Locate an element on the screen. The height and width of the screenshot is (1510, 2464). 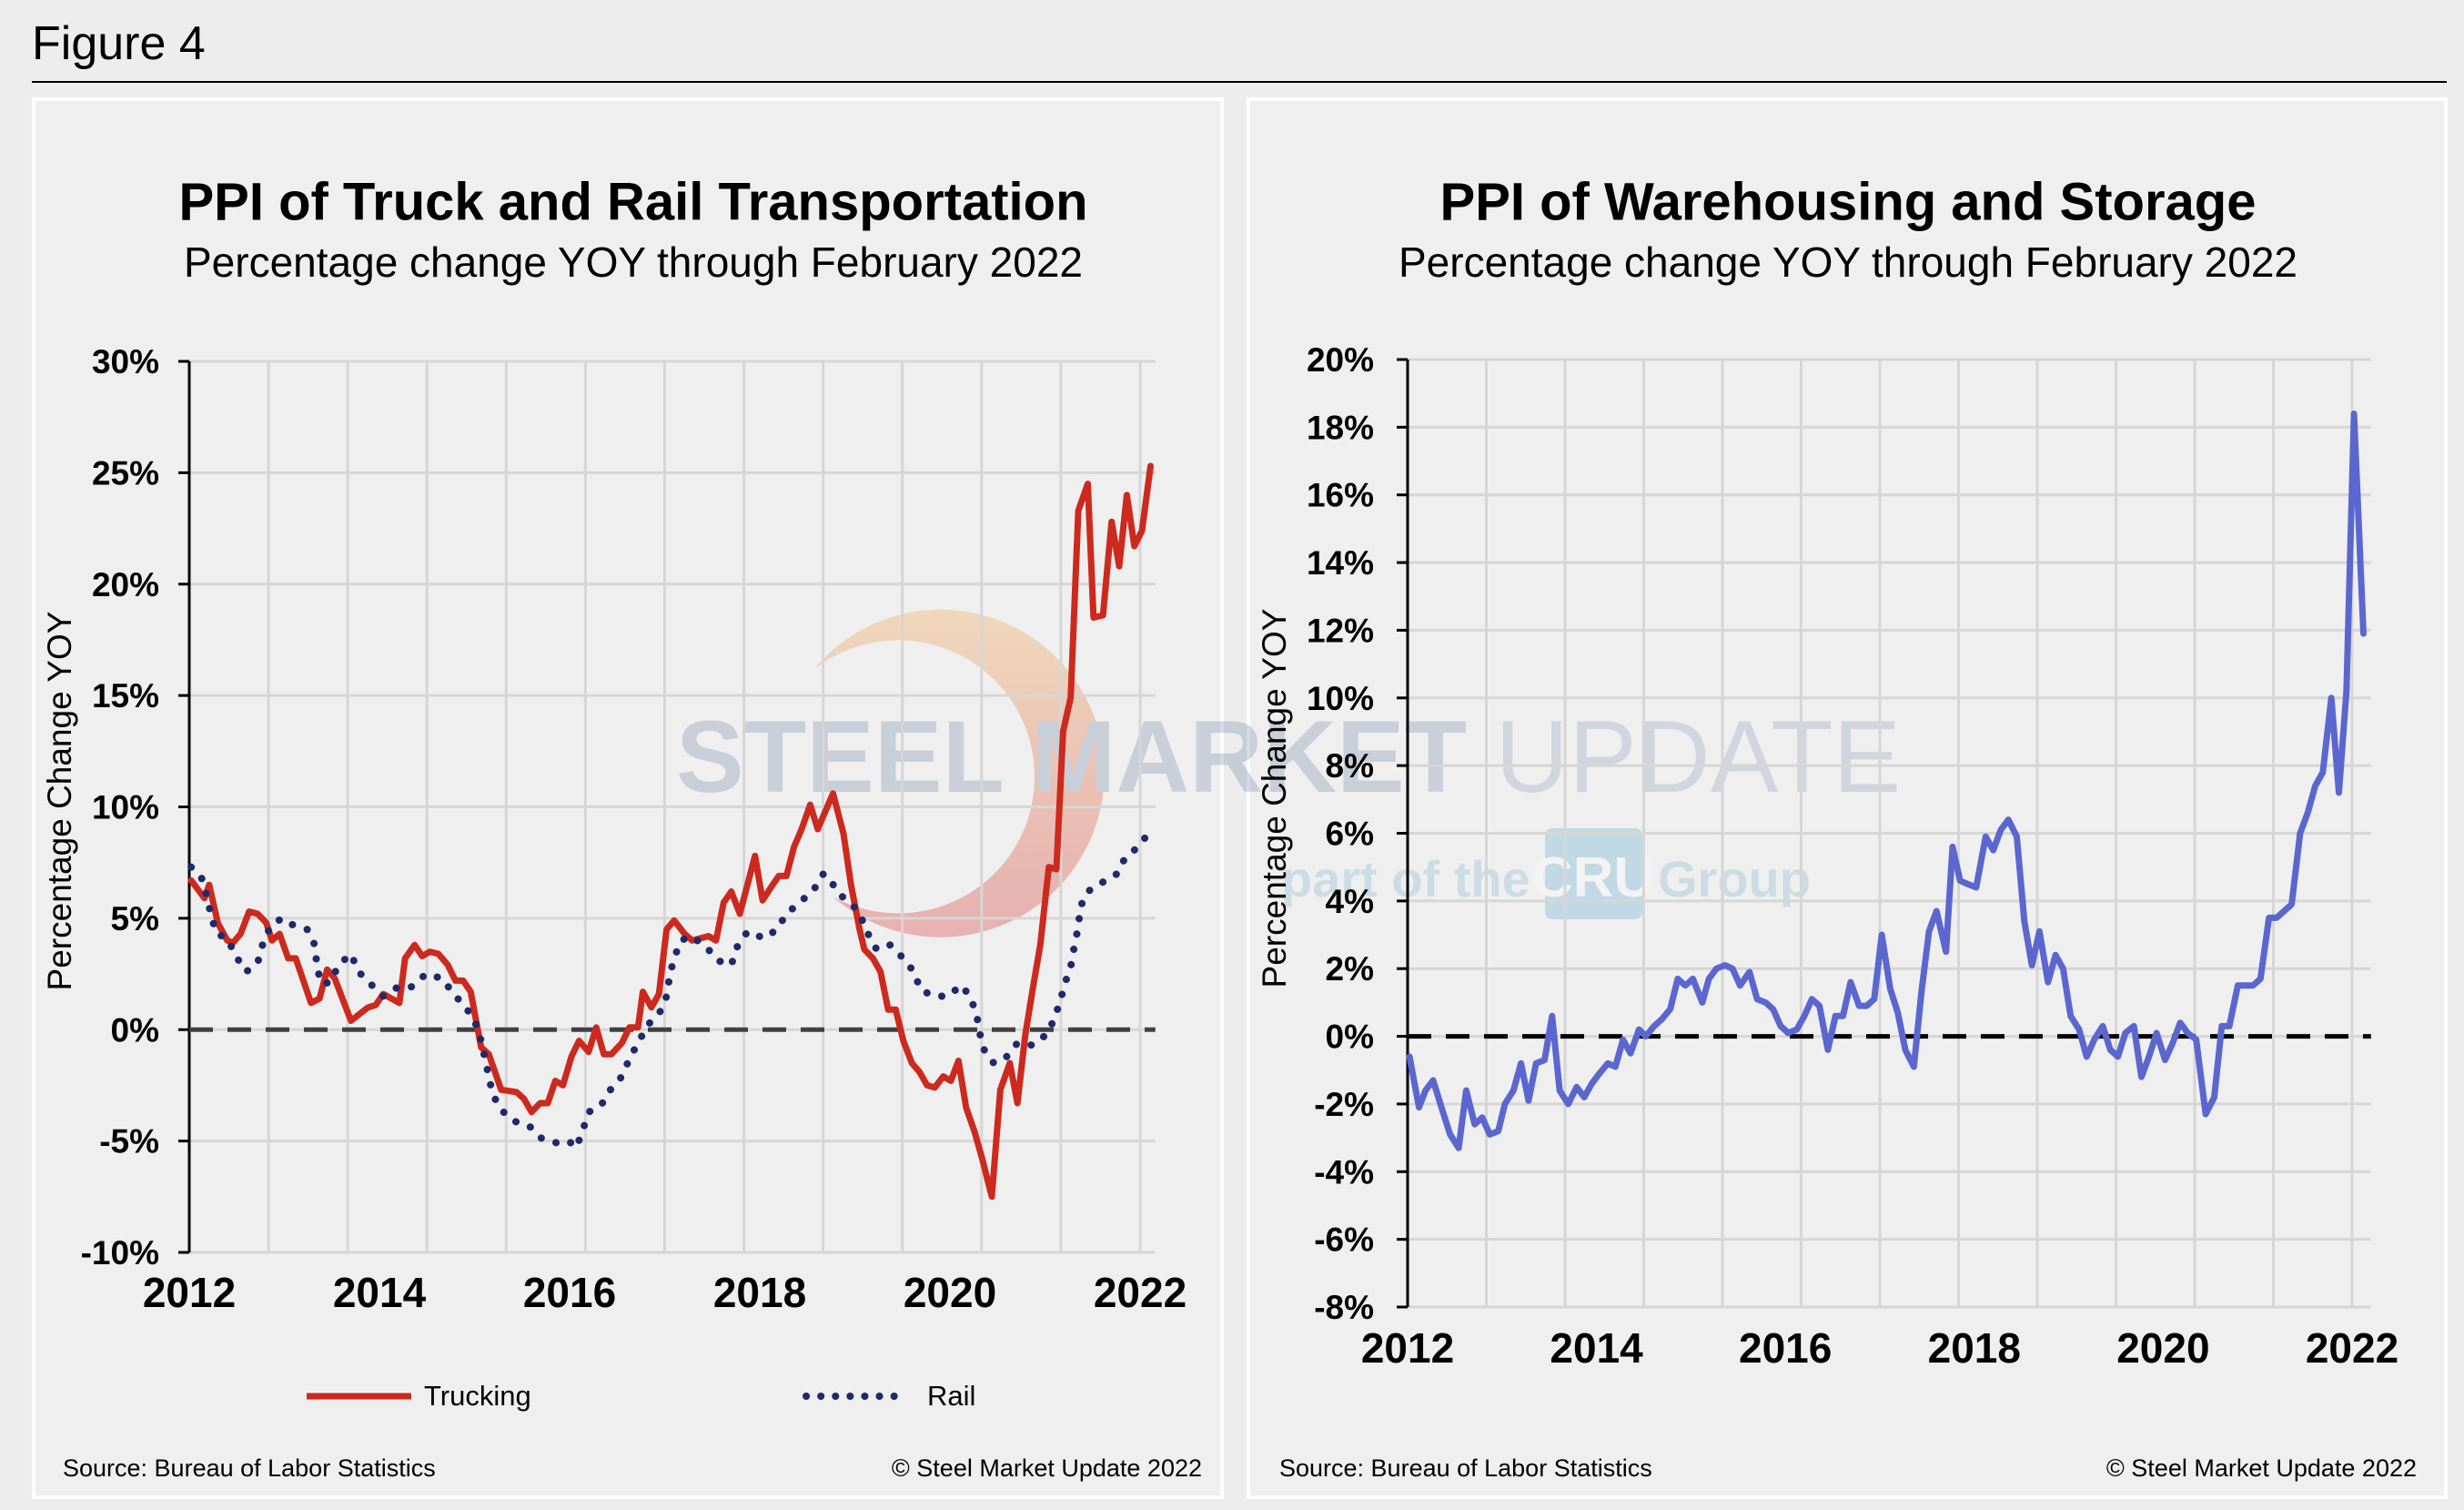
crescent-logo is located at coordinates (959, 773).